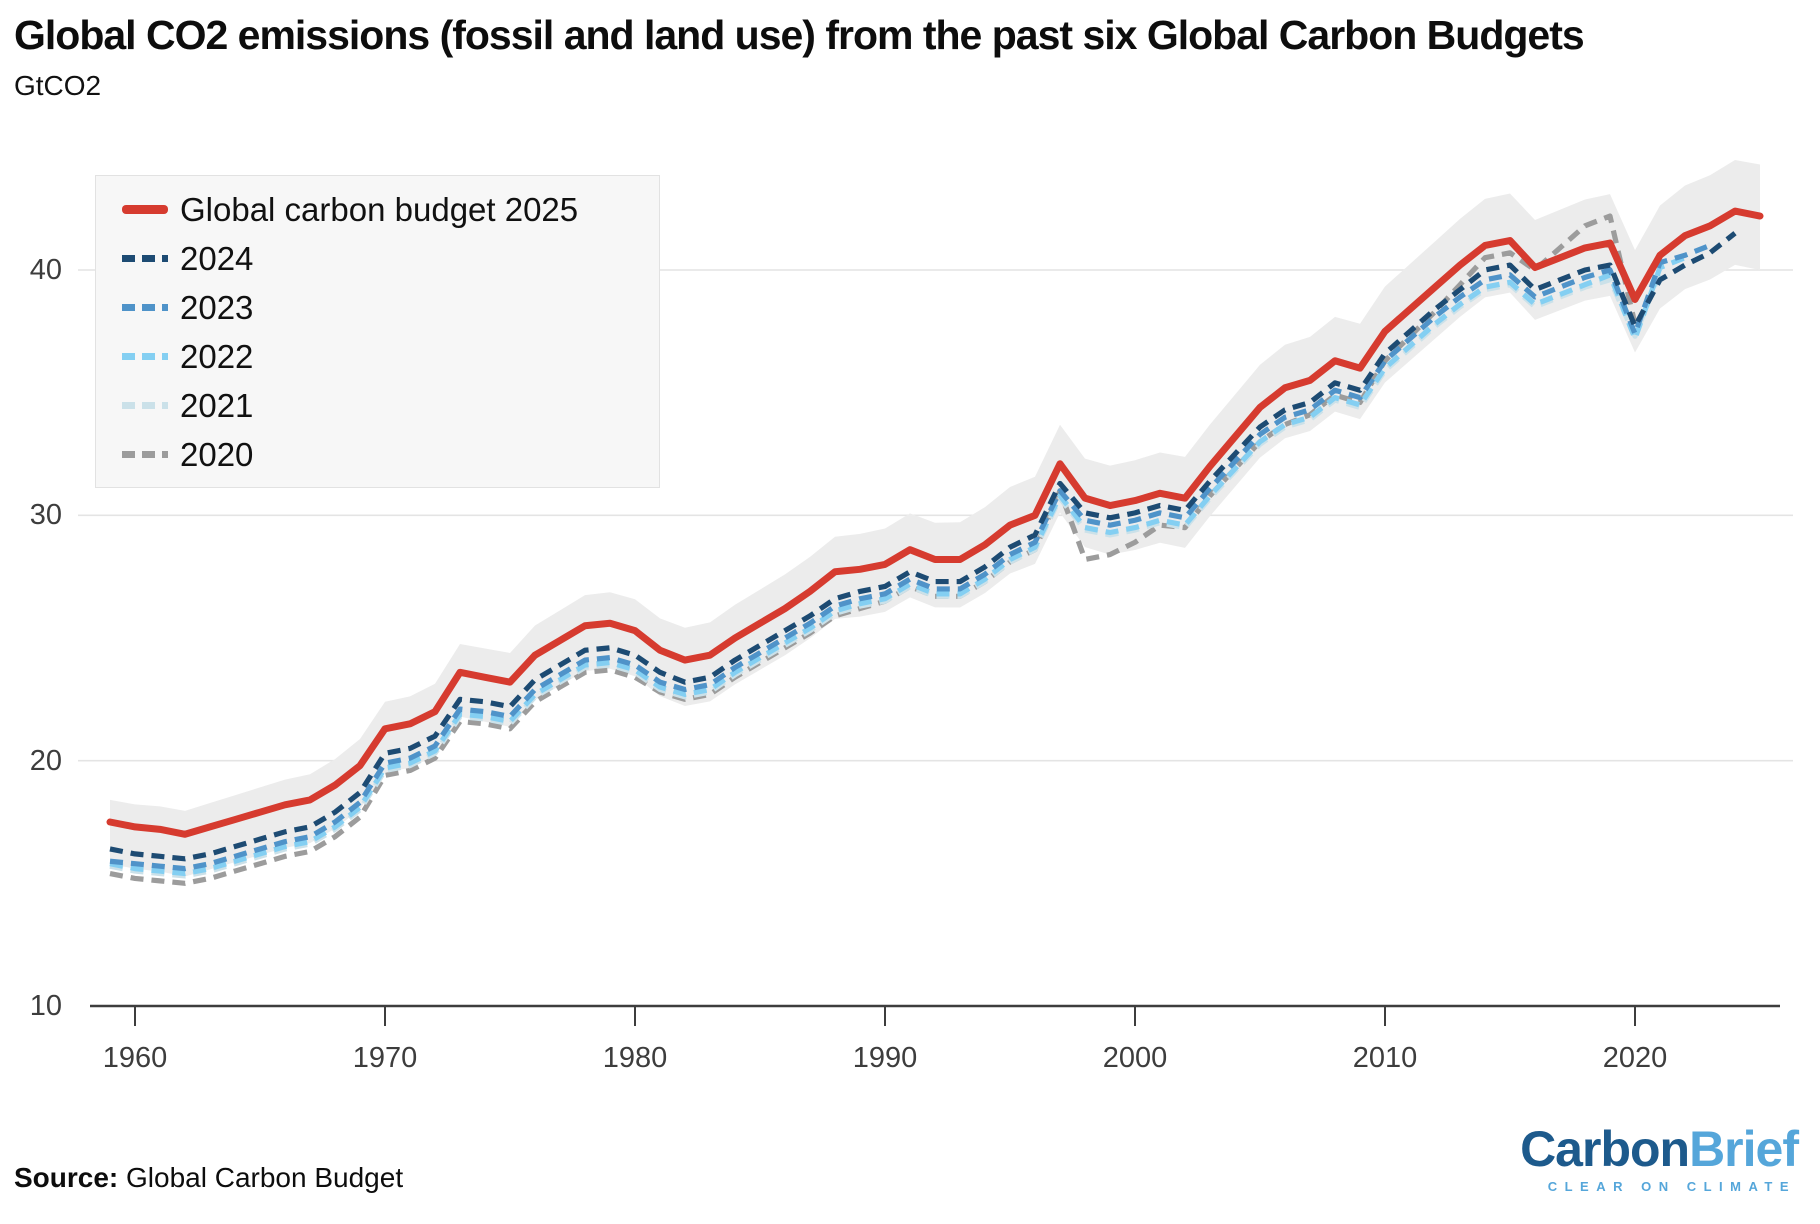 The height and width of the screenshot is (1224, 1820). What do you see at coordinates (58, 85) in the screenshot?
I see `chart-unit-subtitle: GtCO2` at bounding box center [58, 85].